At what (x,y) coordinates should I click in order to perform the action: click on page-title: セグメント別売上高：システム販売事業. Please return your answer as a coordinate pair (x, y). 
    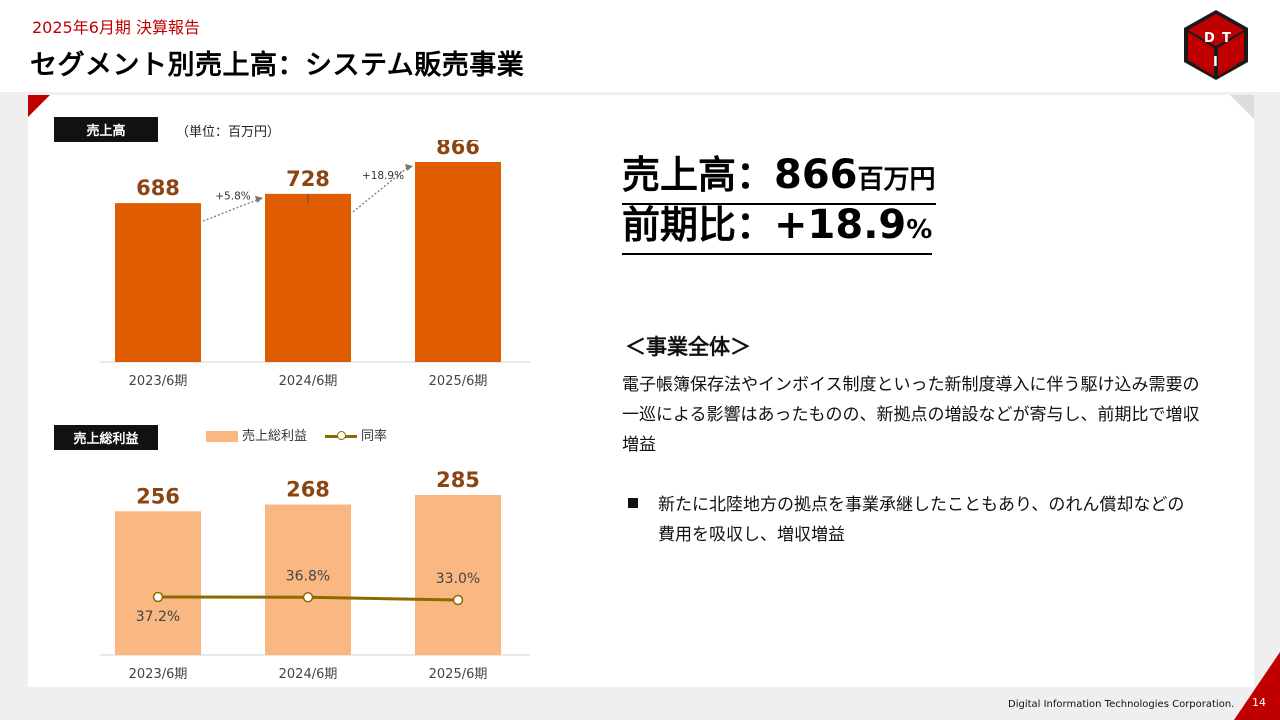
    Looking at the image, I should click on (277, 65).